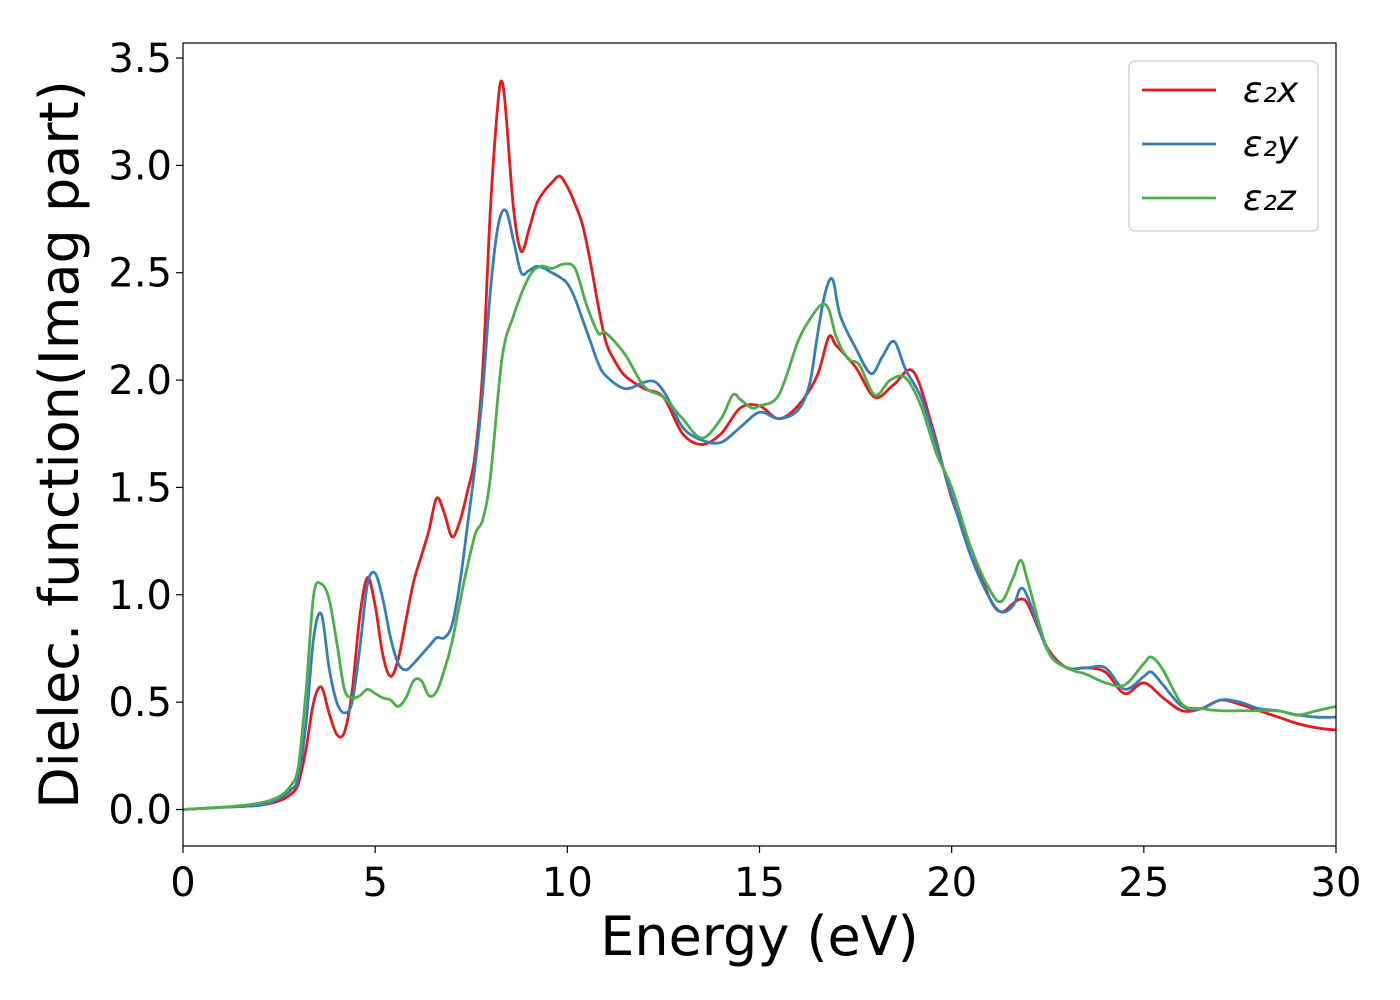 The image size is (1400, 1000). Describe the element at coordinates (140, 811) in the screenshot. I see `y-tick-label: 0.0` at that location.